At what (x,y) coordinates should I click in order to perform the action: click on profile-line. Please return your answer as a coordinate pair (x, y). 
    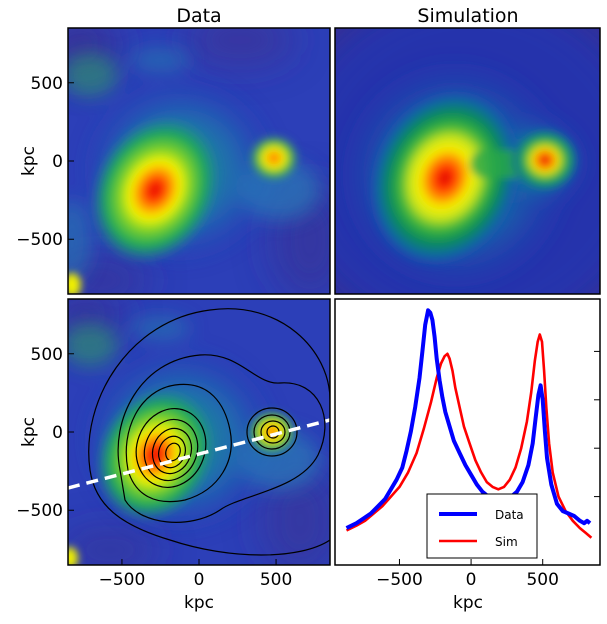
    Looking at the image, I should click on (199, 454).